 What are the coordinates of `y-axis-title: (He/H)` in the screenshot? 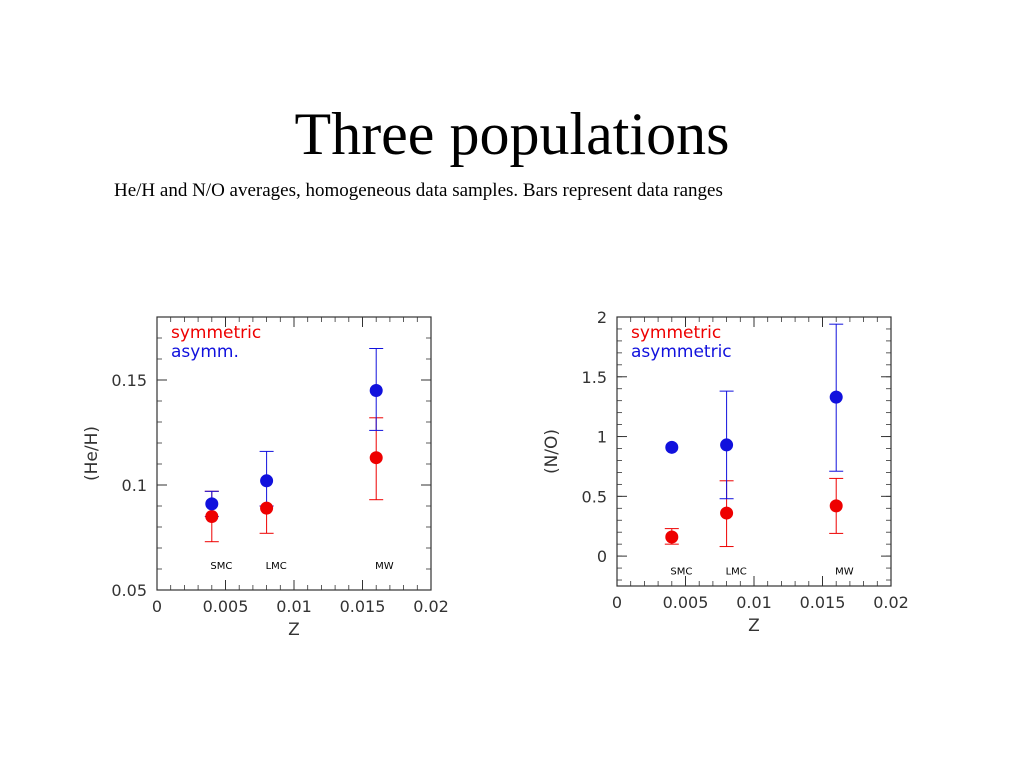 It's located at (92, 453).